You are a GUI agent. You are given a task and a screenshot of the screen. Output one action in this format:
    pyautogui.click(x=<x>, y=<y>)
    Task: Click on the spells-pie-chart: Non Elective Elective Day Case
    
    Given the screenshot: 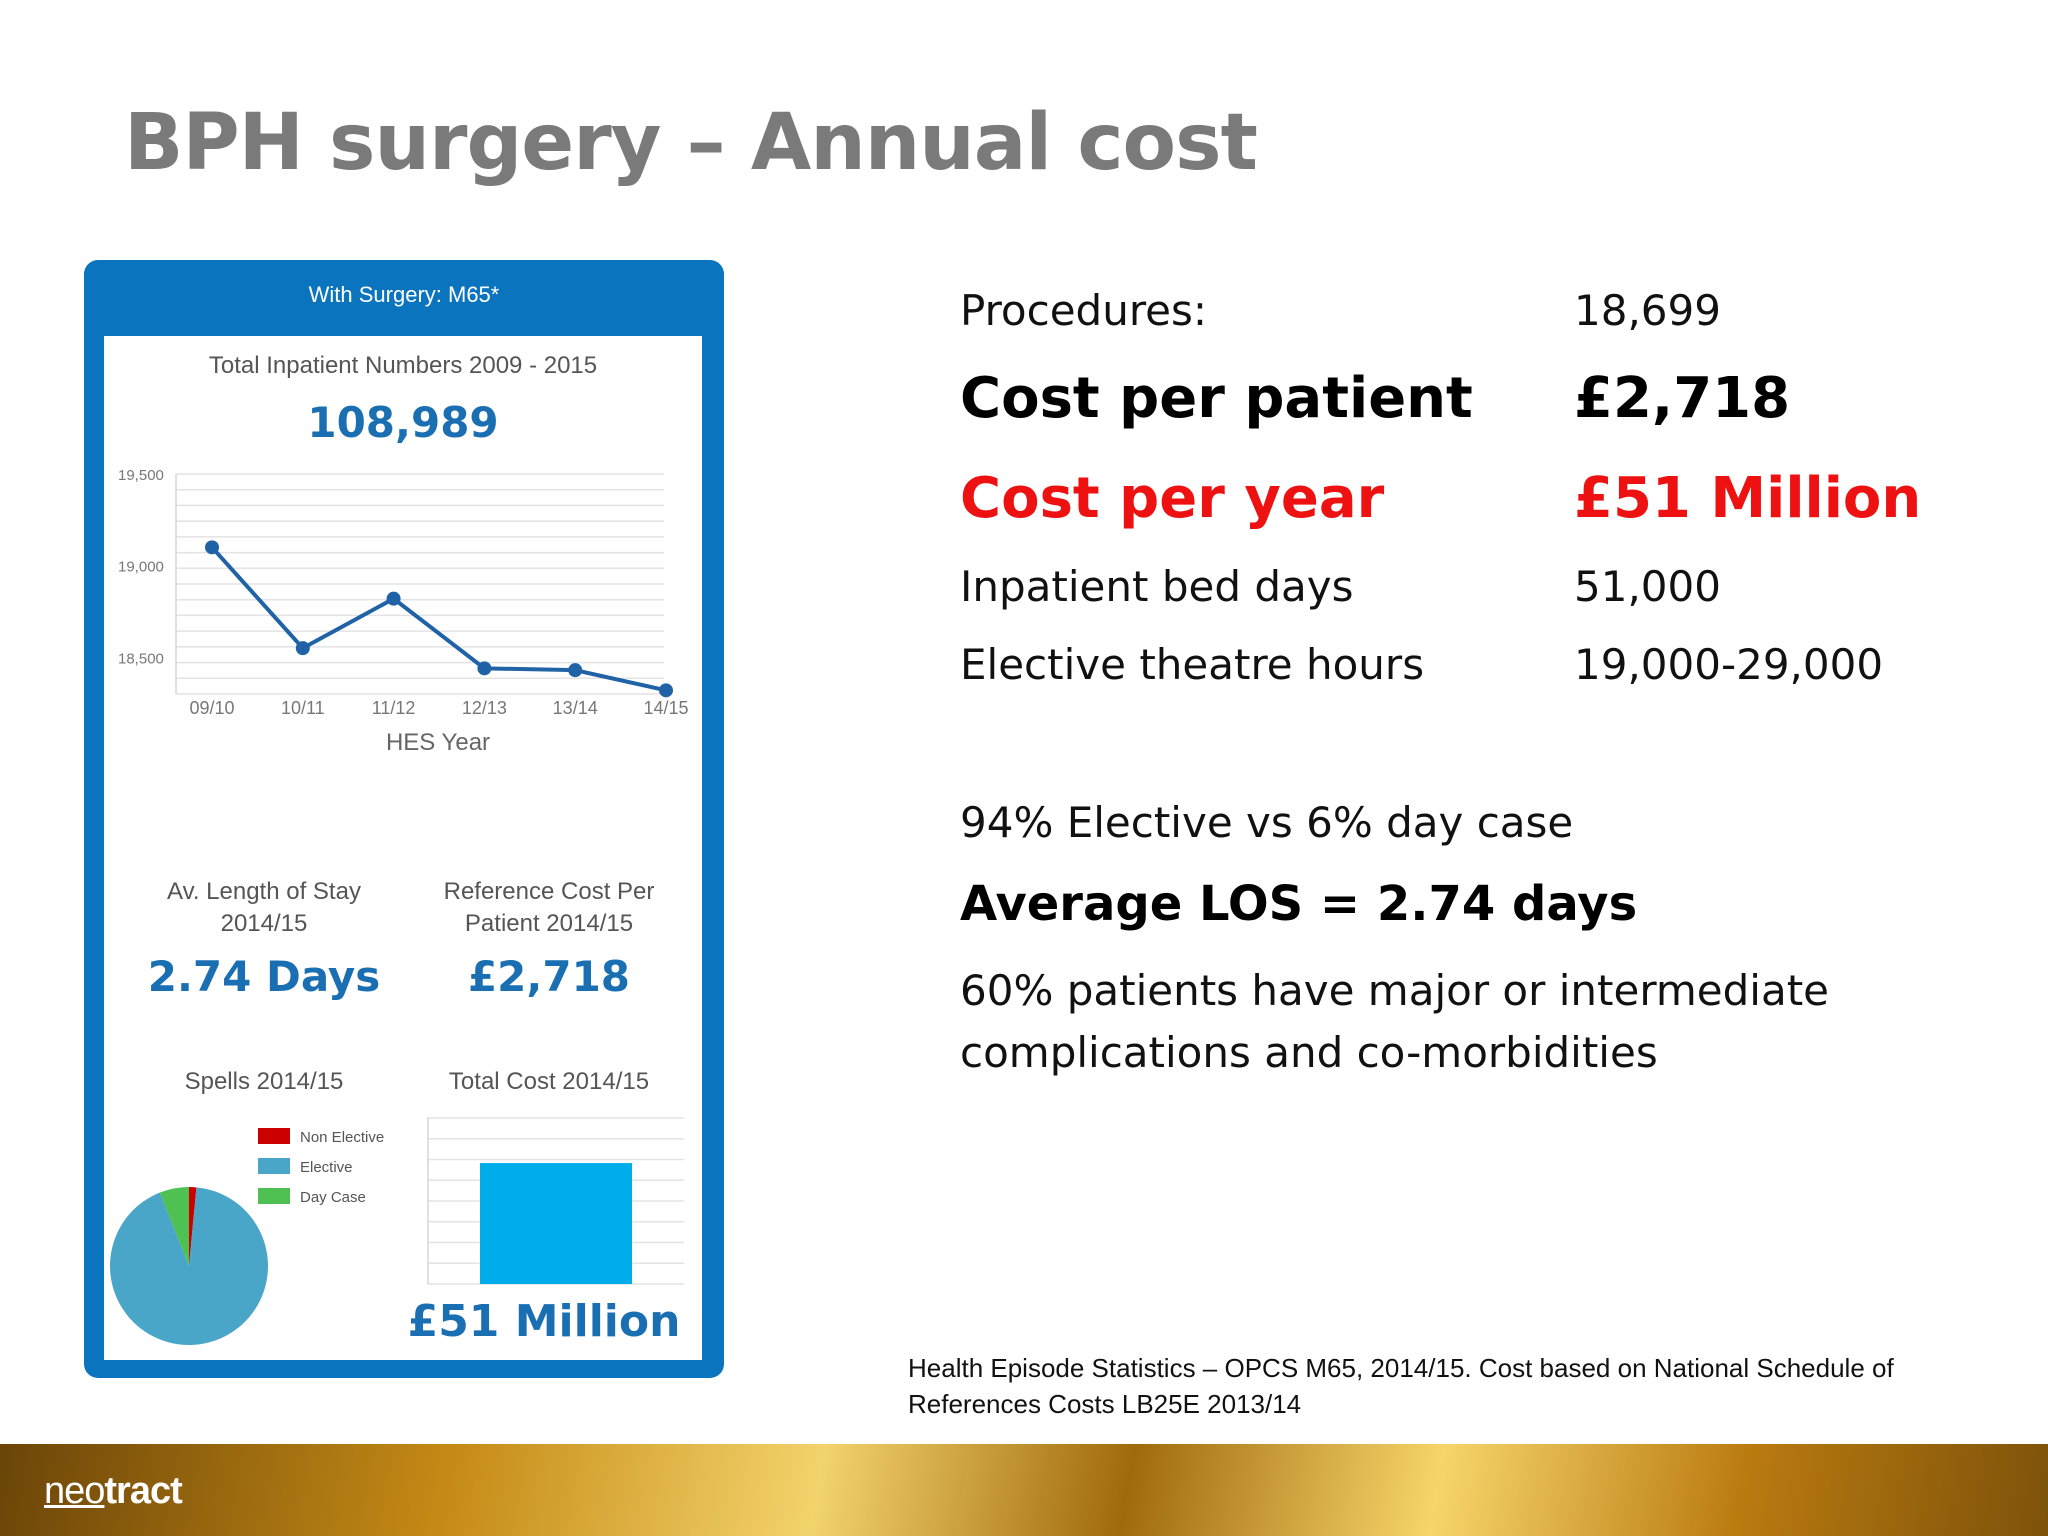 What is the action you would take?
    pyautogui.click(x=247, y=1236)
    